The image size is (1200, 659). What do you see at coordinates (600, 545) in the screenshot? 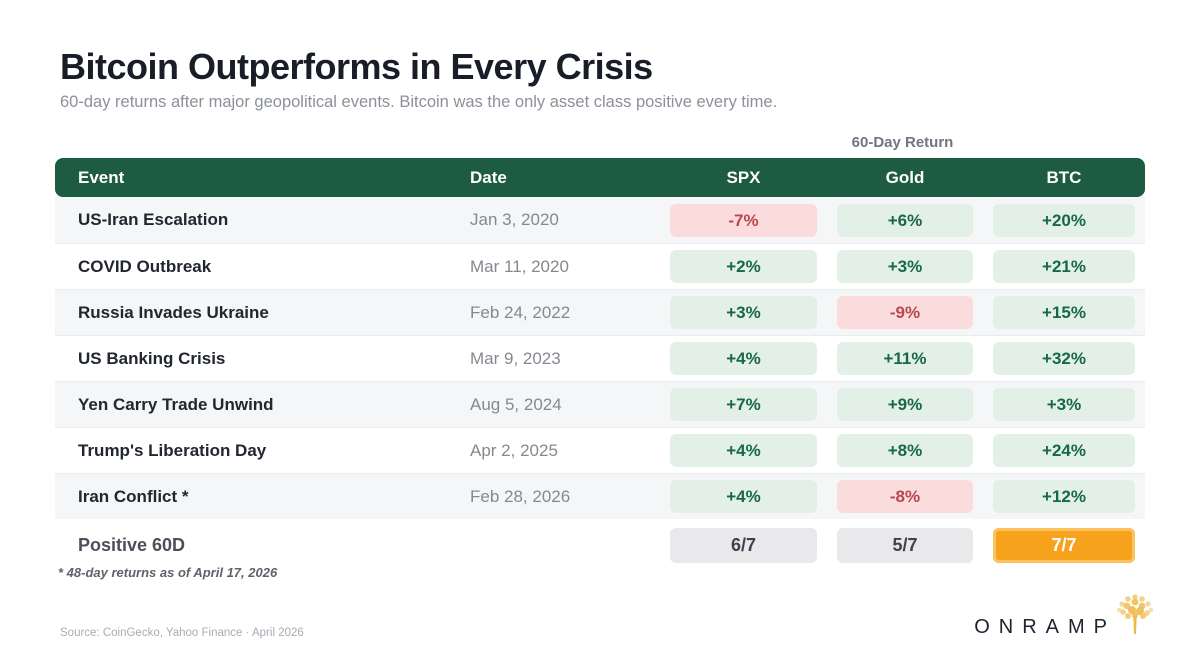
I see `summary-row: Positive 60D 6/7 5/7 7/7` at bounding box center [600, 545].